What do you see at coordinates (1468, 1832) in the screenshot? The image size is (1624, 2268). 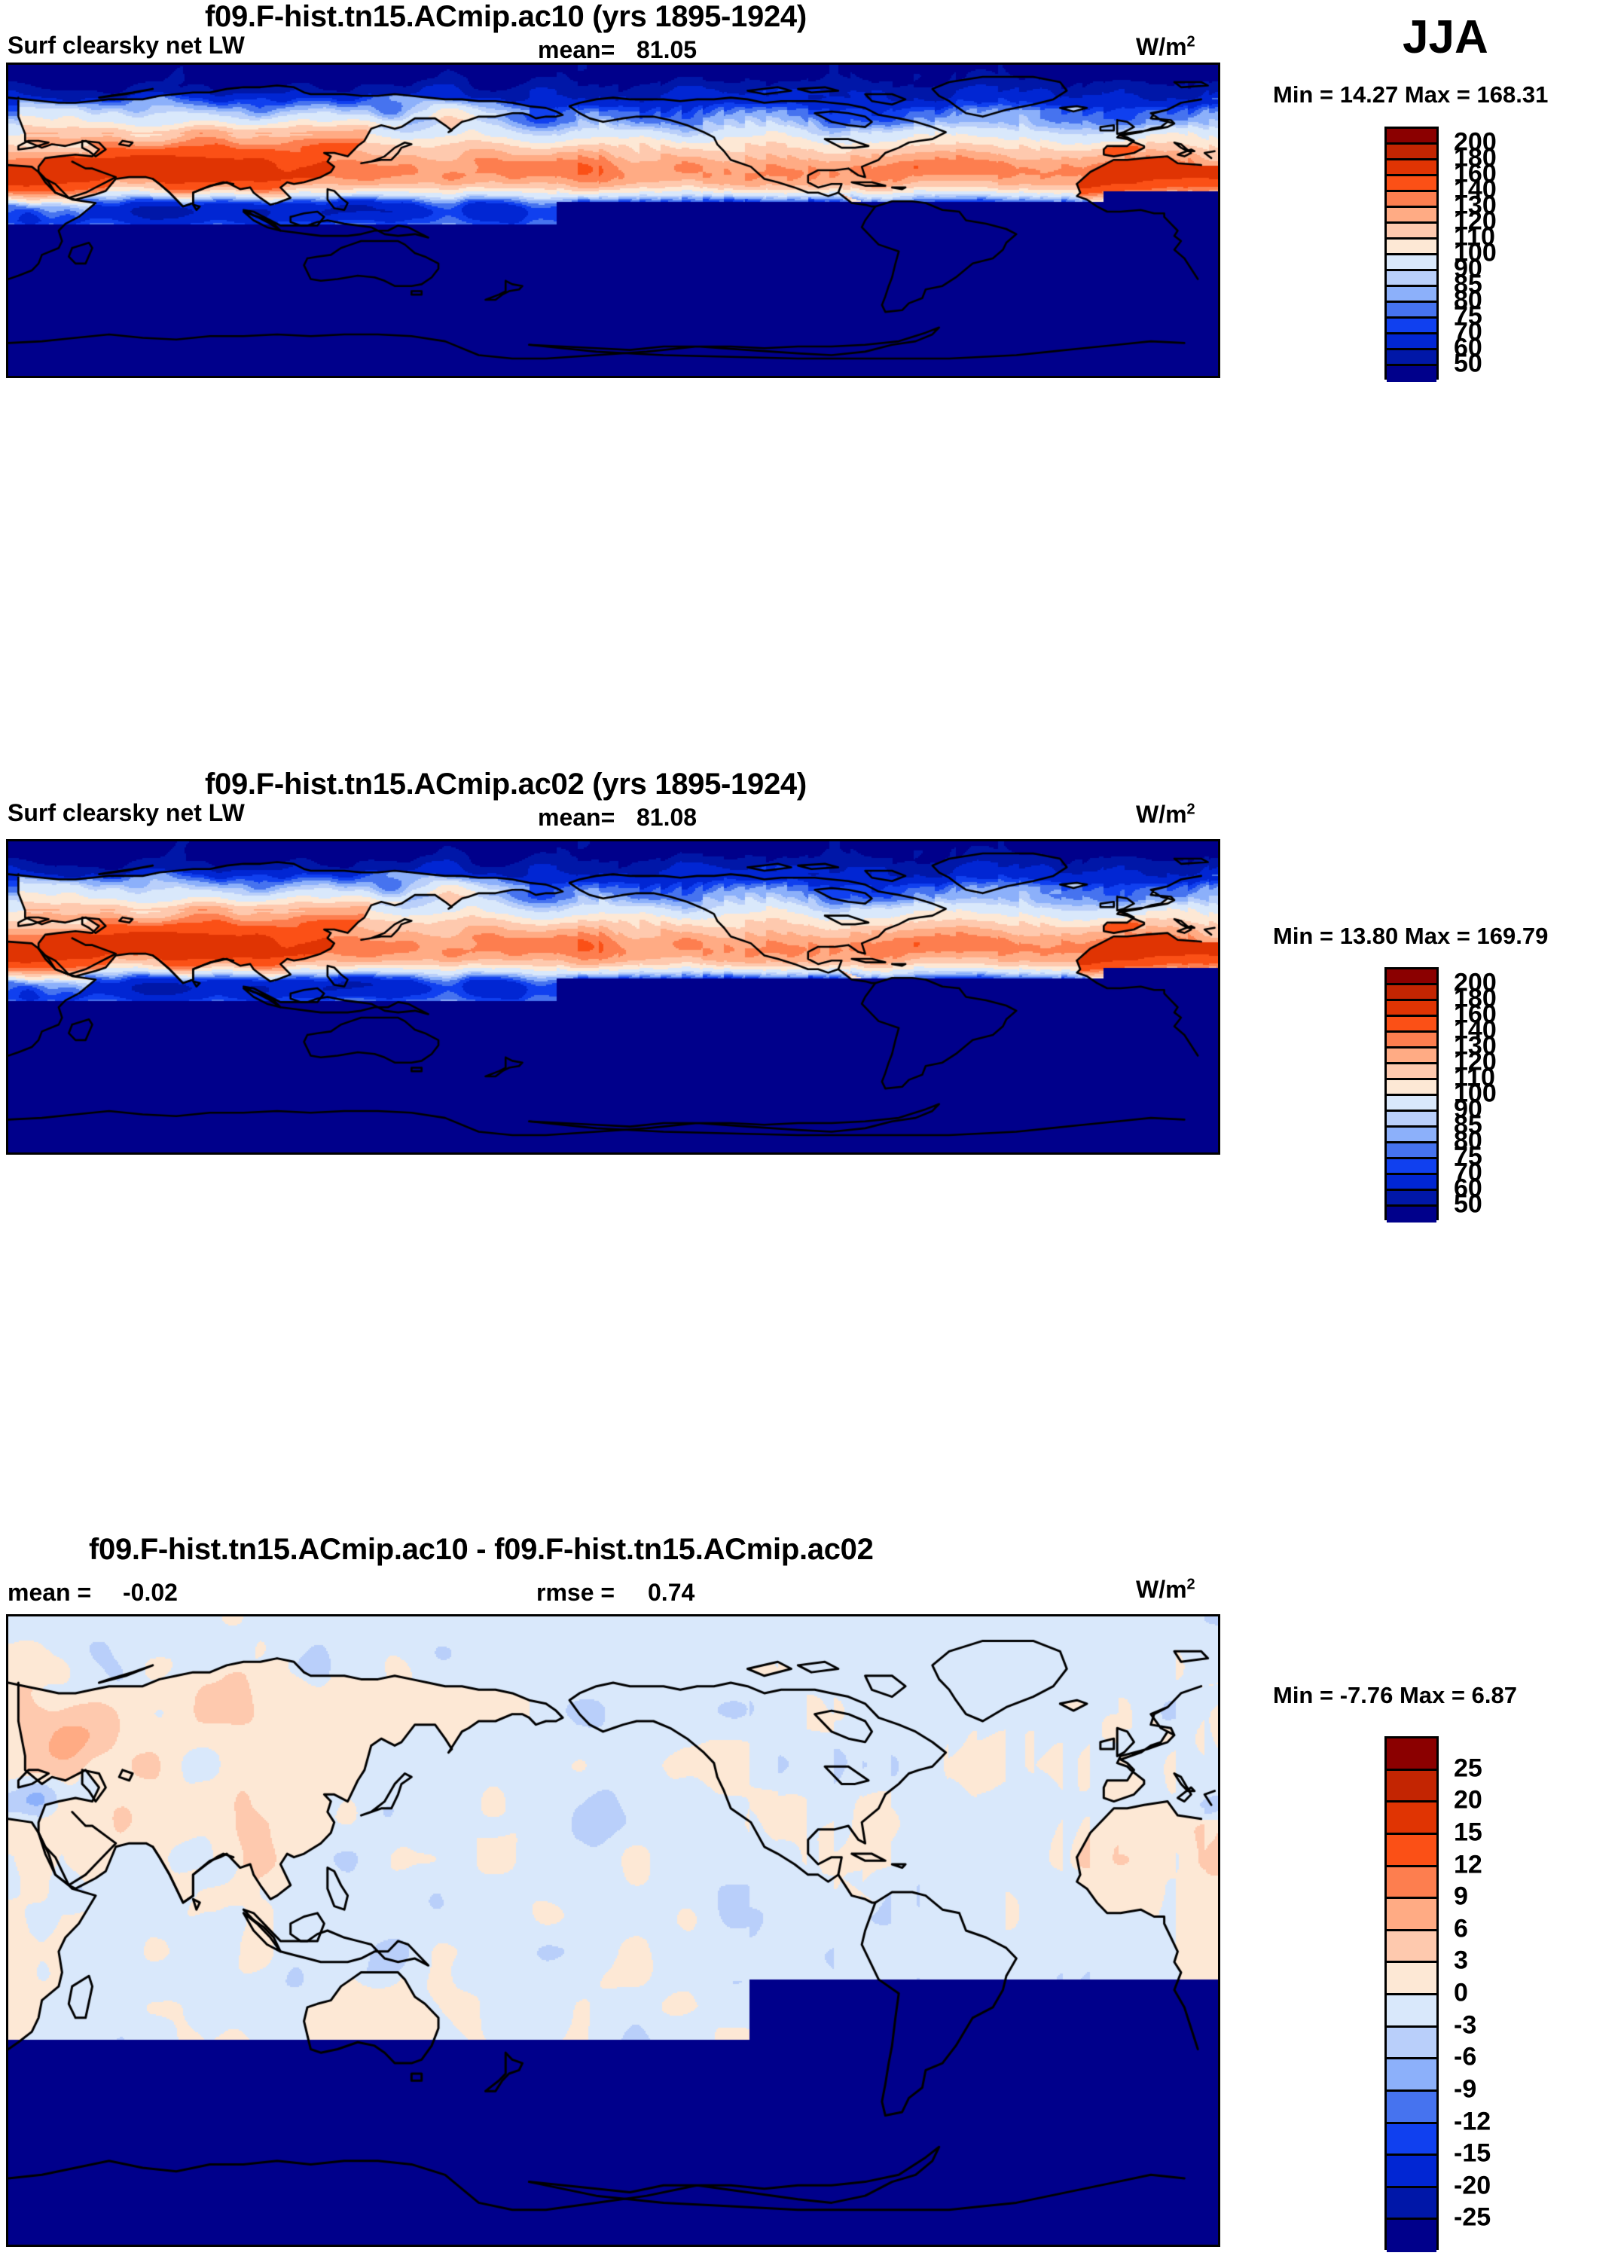 I see `colorbar-tick-label: 15` at bounding box center [1468, 1832].